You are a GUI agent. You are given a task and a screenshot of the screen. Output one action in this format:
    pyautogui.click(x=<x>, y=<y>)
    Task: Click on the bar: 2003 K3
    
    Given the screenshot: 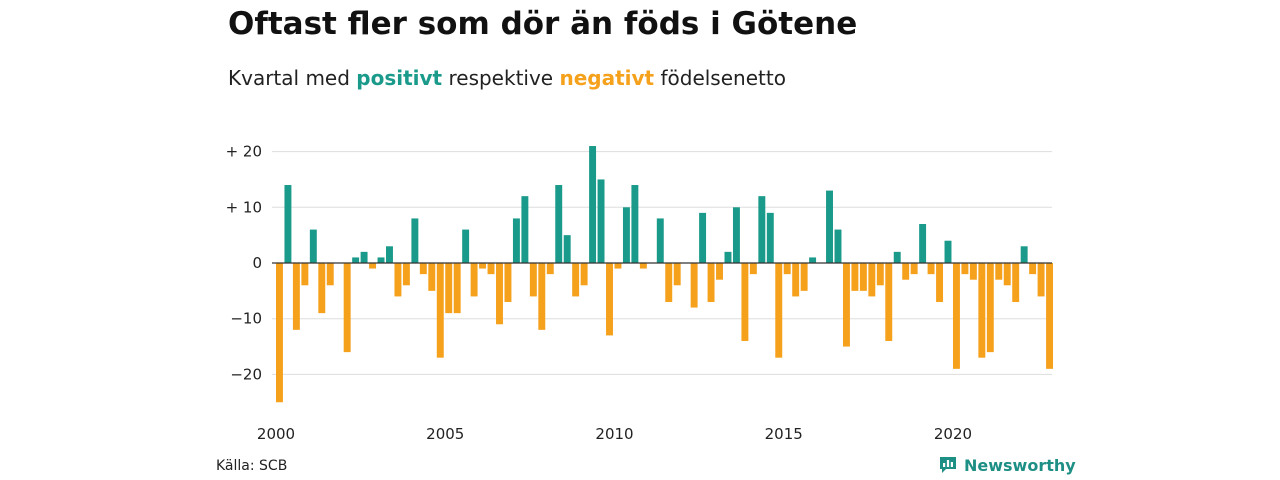 What is the action you would take?
    pyautogui.click(x=398, y=280)
    